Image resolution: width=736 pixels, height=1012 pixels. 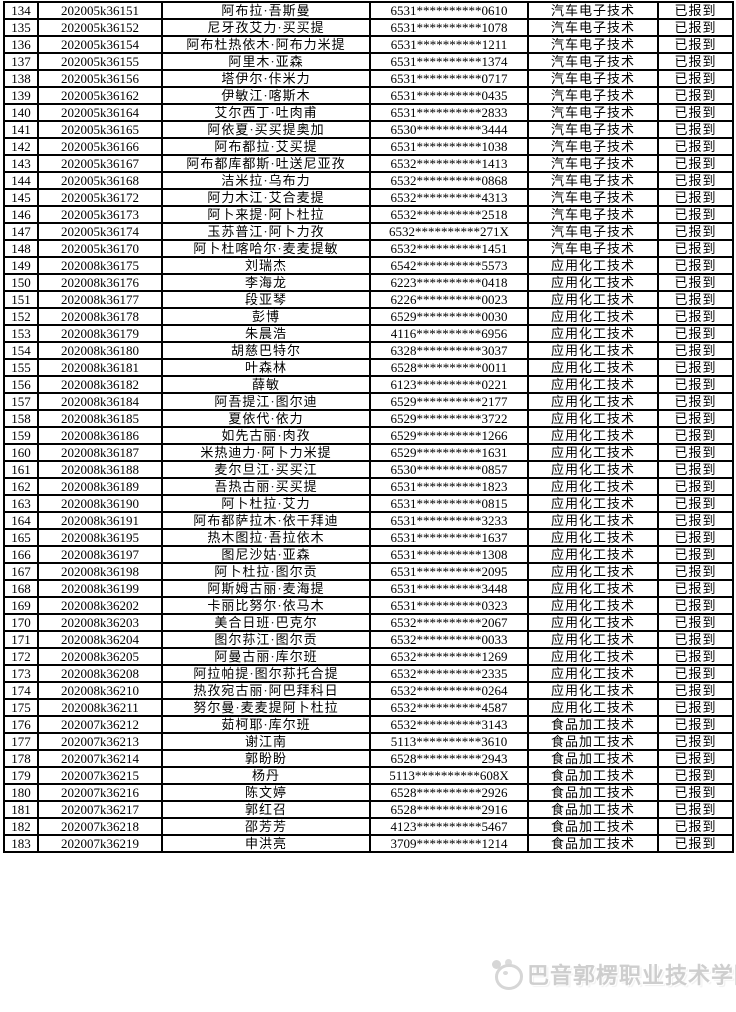 What do you see at coordinates (266, 690) in the screenshot?
I see `cell-name: 热孜宛古丽·阿巴拜科日` at bounding box center [266, 690].